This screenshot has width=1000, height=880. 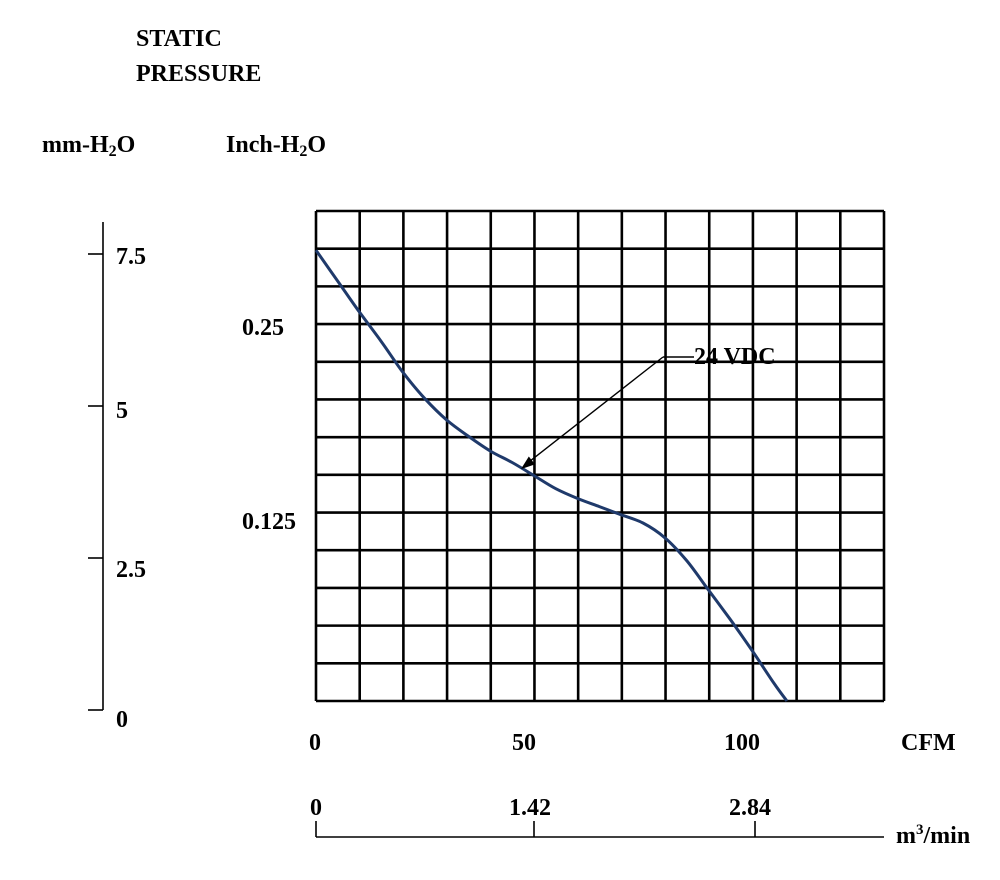 I want to click on mm-axis, so click(x=96, y=466).